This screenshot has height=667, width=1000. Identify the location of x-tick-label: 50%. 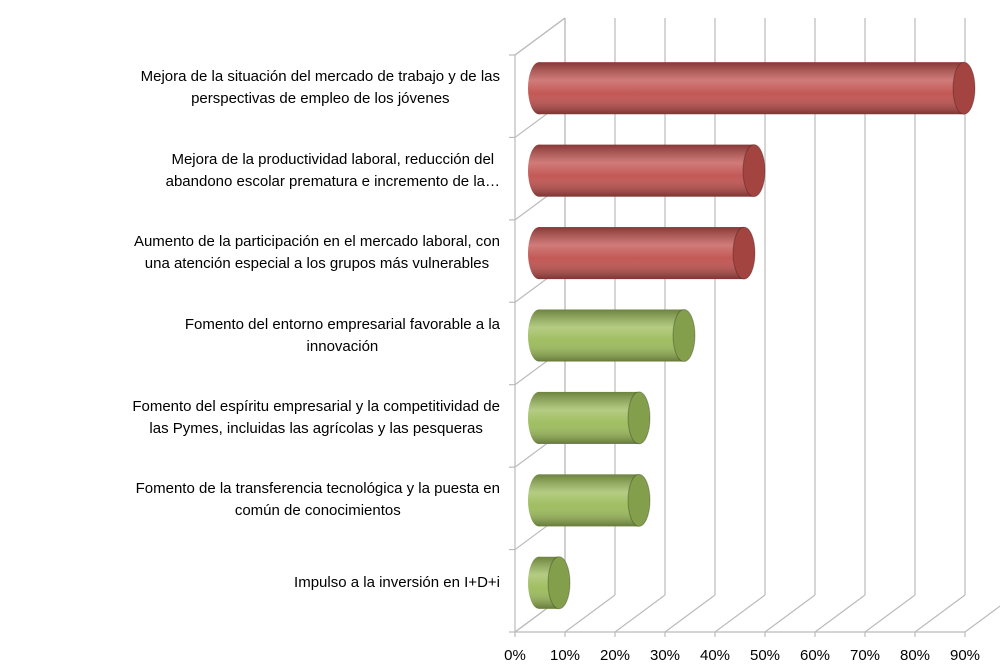
(765, 655).